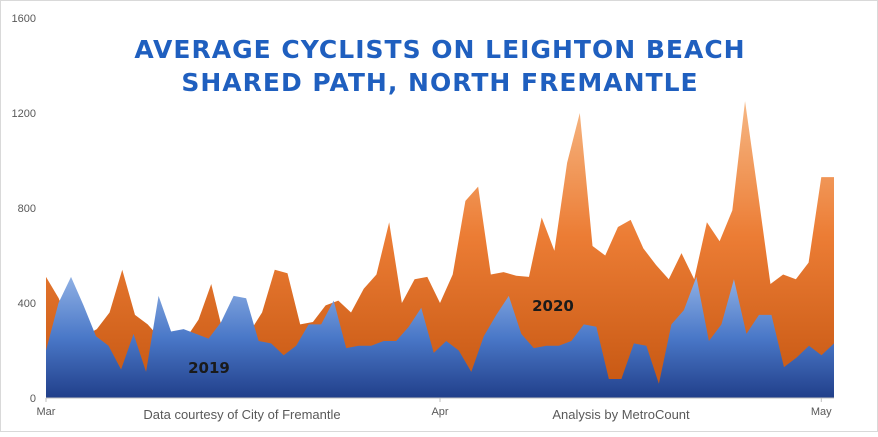 This screenshot has height=437, width=878. What do you see at coordinates (24, 114) in the screenshot?
I see `y-tick-label: 1200` at bounding box center [24, 114].